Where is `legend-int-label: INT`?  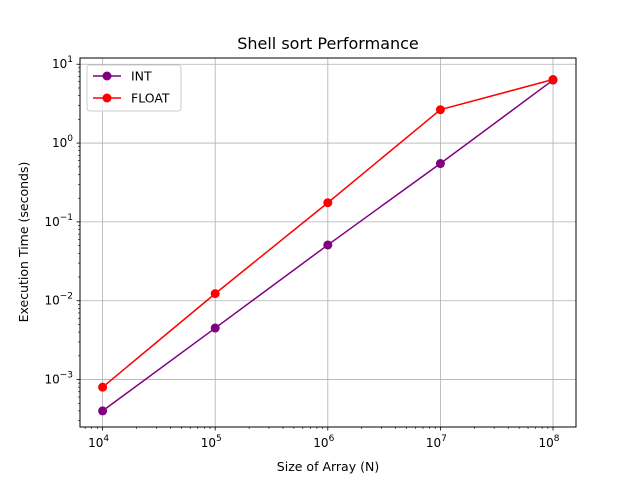
legend-int-label: INT is located at coordinates (141, 76).